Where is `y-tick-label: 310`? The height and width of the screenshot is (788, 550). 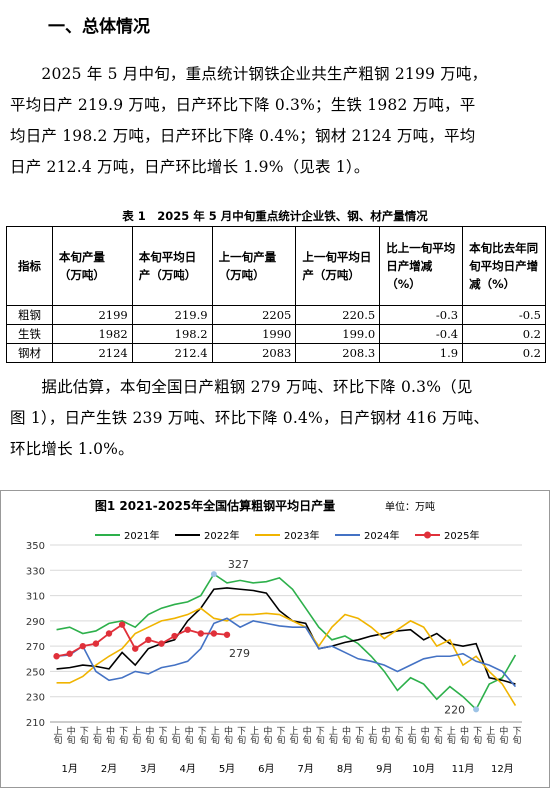
y-tick-label: 310 is located at coordinates (35, 597).